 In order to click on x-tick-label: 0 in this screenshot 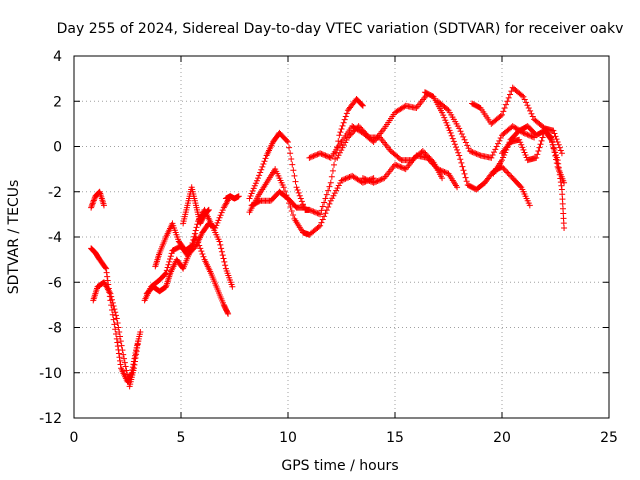, I will do `click(74, 438)`.